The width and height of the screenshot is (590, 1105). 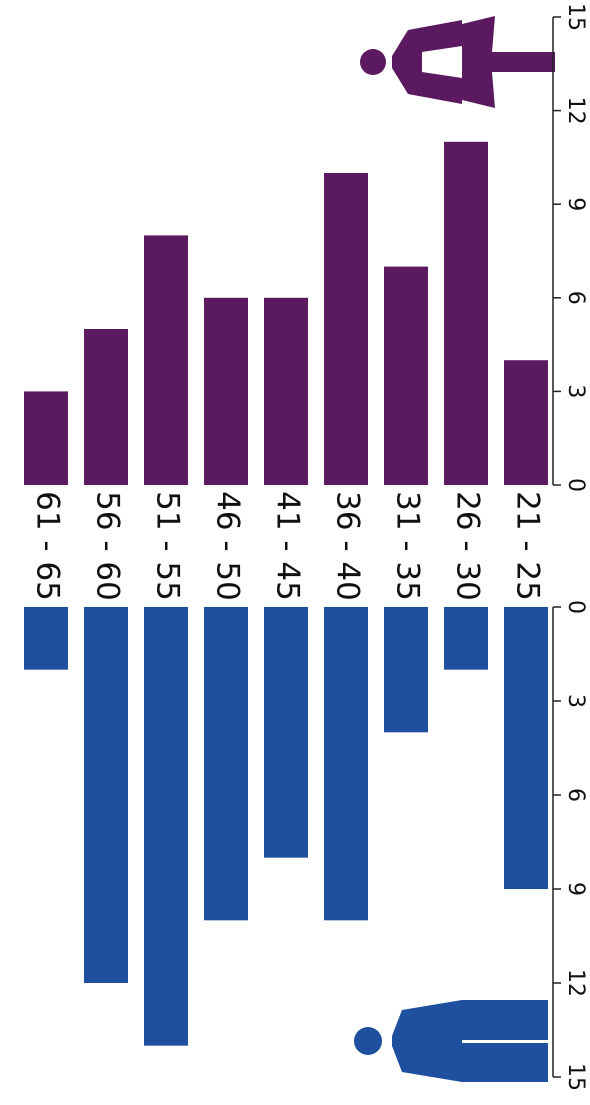 What do you see at coordinates (108, 546) in the screenshot?
I see `category-label: 56 - 60` at bounding box center [108, 546].